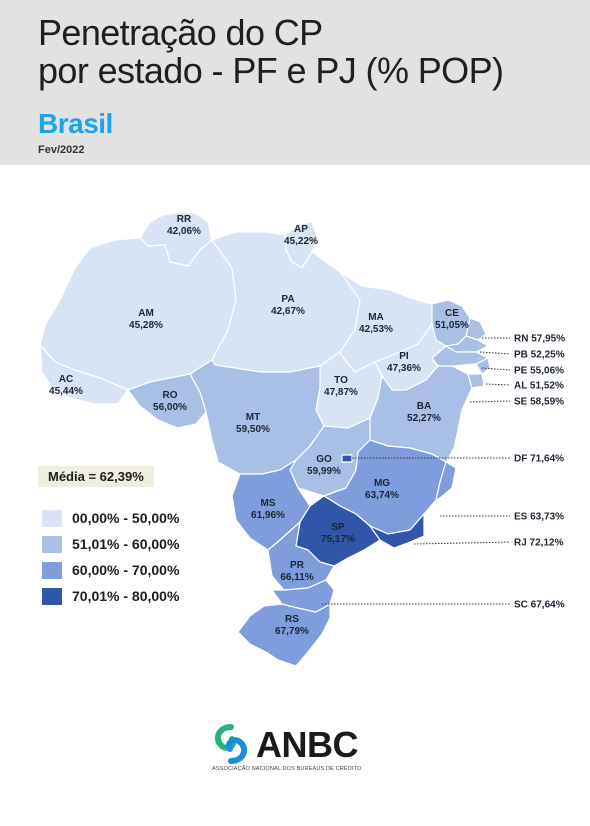 This screenshot has height=826, width=590. What do you see at coordinates (146, 325) in the screenshot?
I see `state-label-am-value: 45,28%` at bounding box center [146, 325].